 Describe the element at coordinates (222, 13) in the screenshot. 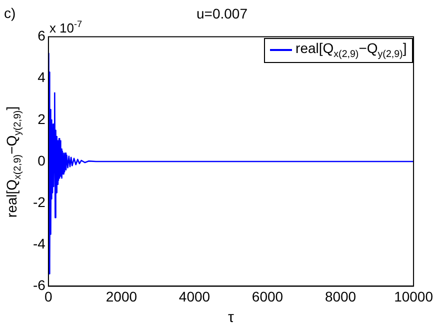

I see `chart-title: u=0.007` at that location.